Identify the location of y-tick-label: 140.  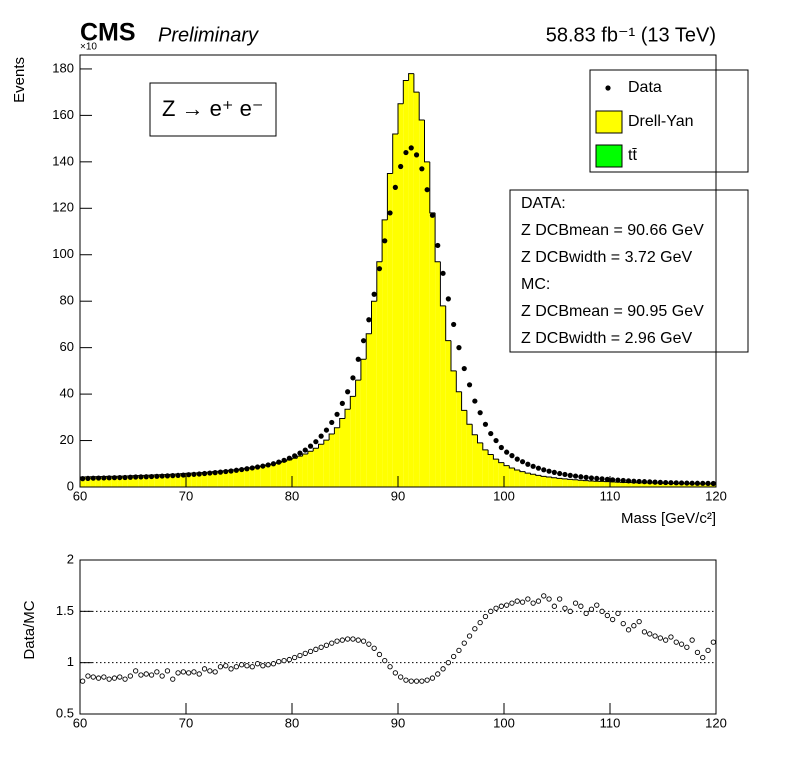
(63, 160).